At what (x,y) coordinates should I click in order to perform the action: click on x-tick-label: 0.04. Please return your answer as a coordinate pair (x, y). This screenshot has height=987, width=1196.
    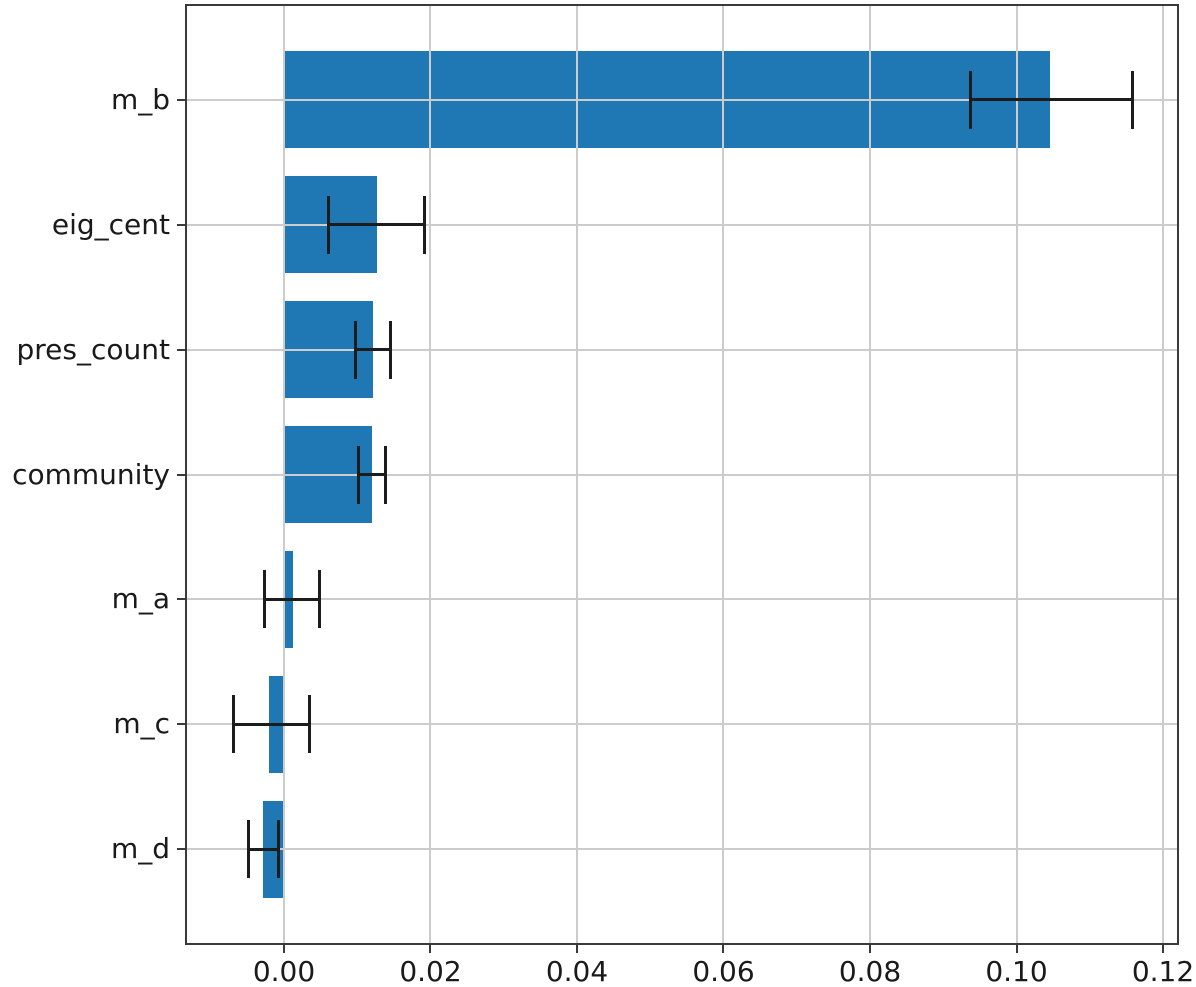
    Looking at the image, I should click on (577, 971).